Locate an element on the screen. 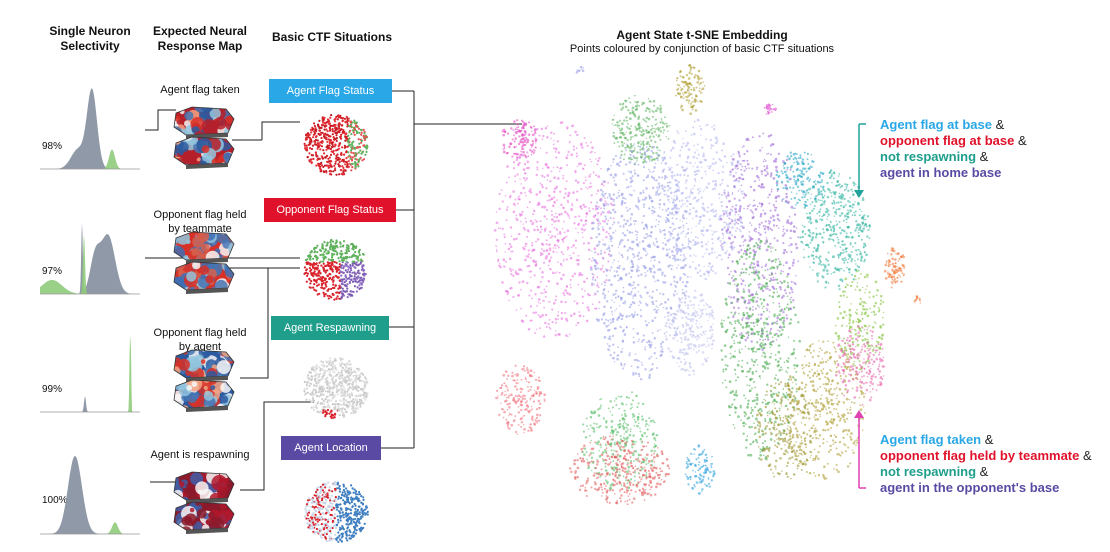 The image size is (1110, 552). annotation-arrow-top is located at coordinates (860, 161).